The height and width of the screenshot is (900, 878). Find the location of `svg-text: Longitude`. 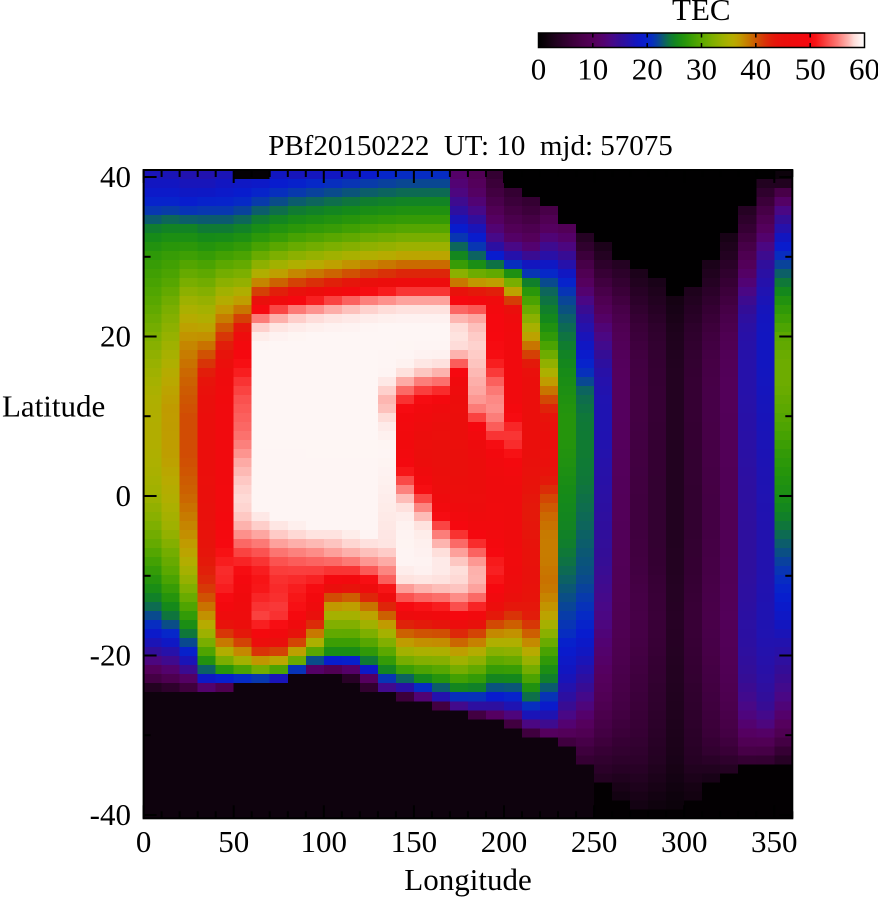

svg-text: Longitude is located at coordinates (467, 879).